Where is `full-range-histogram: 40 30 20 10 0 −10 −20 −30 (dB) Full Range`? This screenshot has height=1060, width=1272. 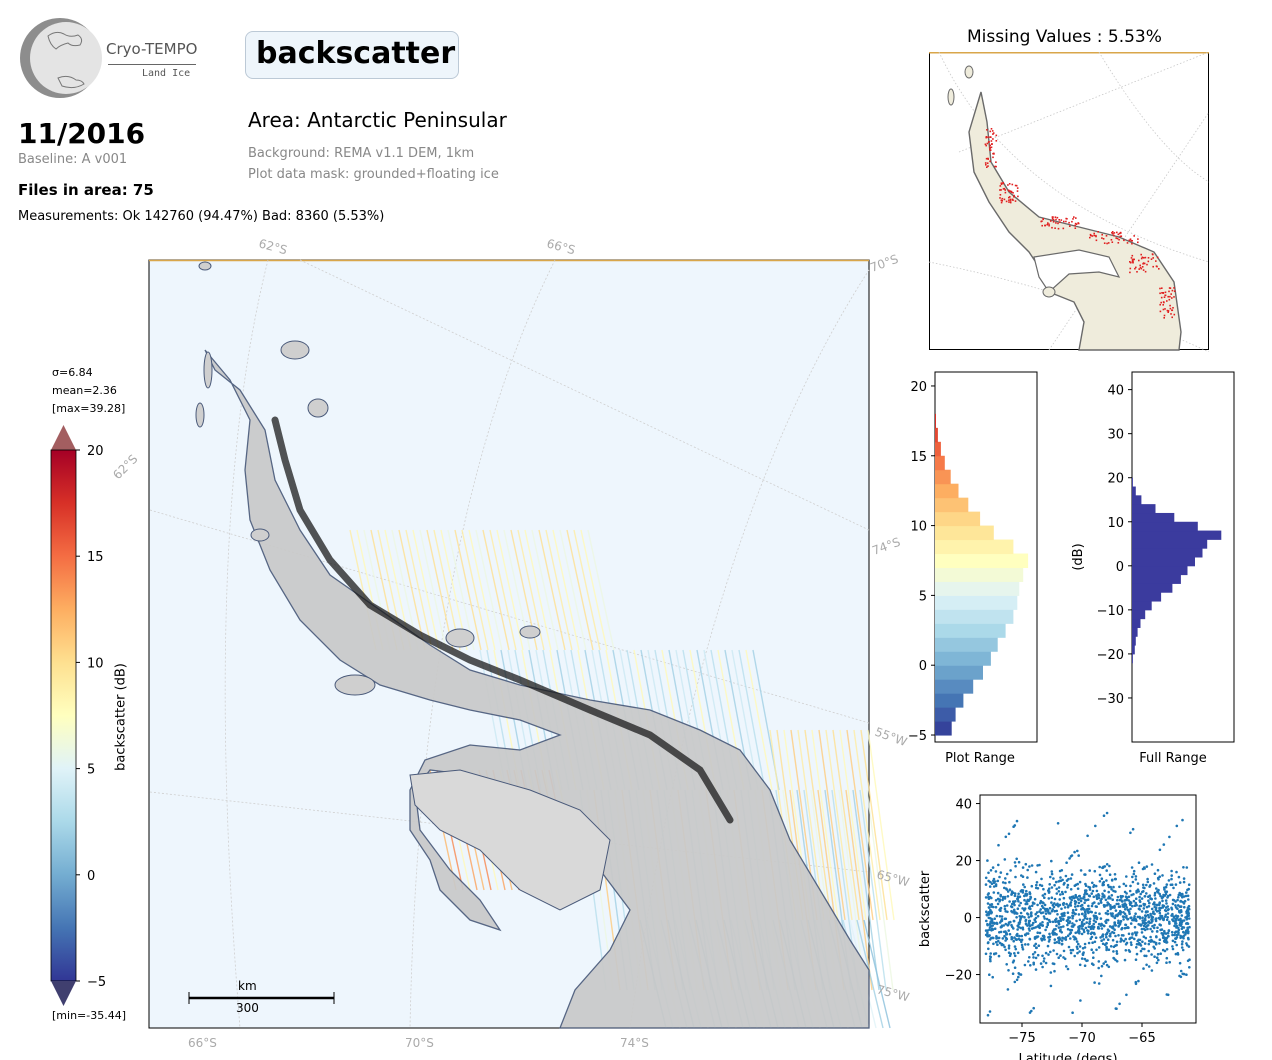
full-range-histogram: 40 30 20 10 0 −10 −20 −30 (dB) Full Range is located at coordinates (1153, 568).